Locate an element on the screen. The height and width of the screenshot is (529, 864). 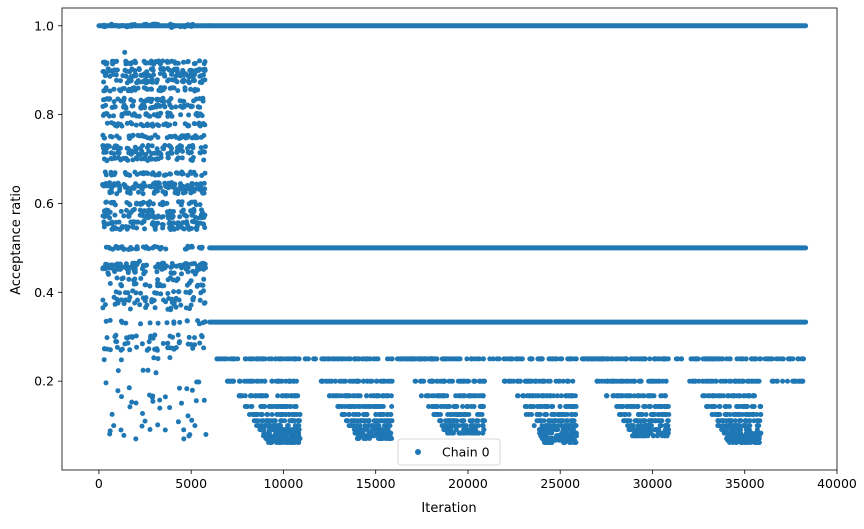
y-axis: 0.2 0.4 0.6 0.8 1.0 is located at coordinates (48, 203).